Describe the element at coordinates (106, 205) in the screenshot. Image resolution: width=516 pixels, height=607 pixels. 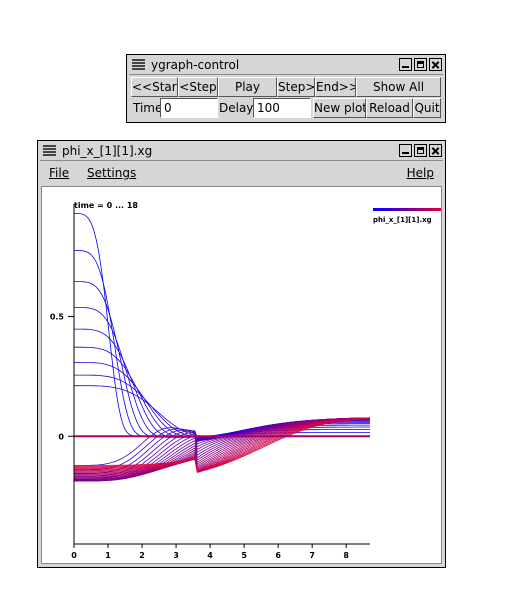
I see `time-caption: time = 0 ... 18` at that location.